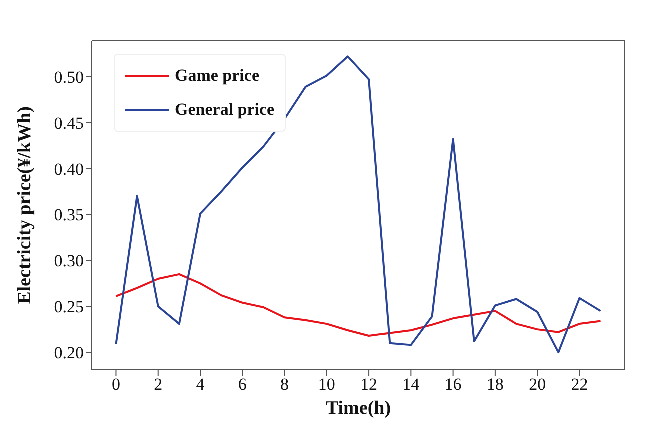 The height and width of the screenshot is (428, 645). What do you see at coordinates (495, 384) in the screenshot?
I see `x-tick-label: 18` at bounding box center [495, 384].